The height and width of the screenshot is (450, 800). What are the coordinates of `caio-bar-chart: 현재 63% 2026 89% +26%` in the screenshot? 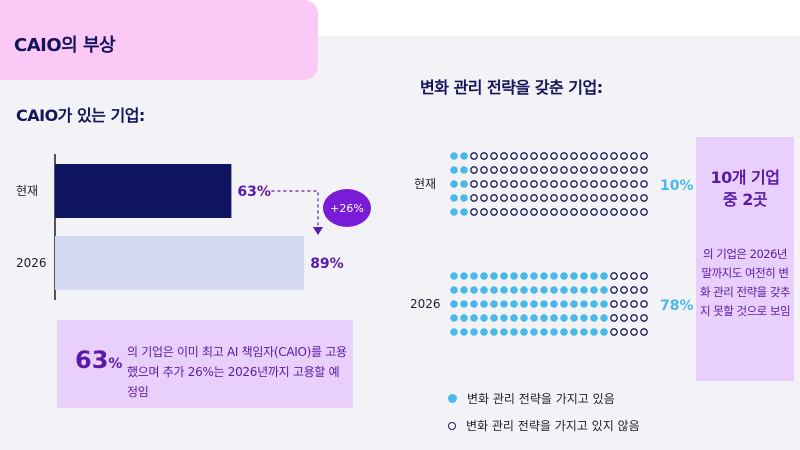 It's located at (193, 227).